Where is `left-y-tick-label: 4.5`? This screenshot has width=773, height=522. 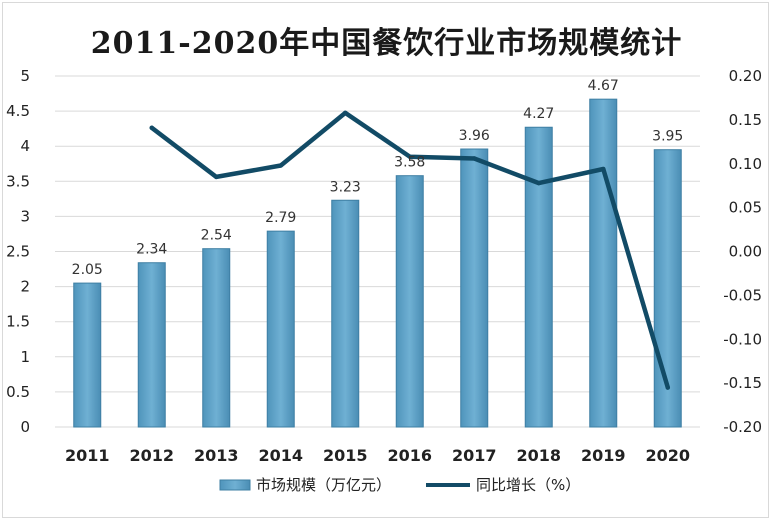 left-y-tick-label: 4.5 is located at coordinates (18, 111).